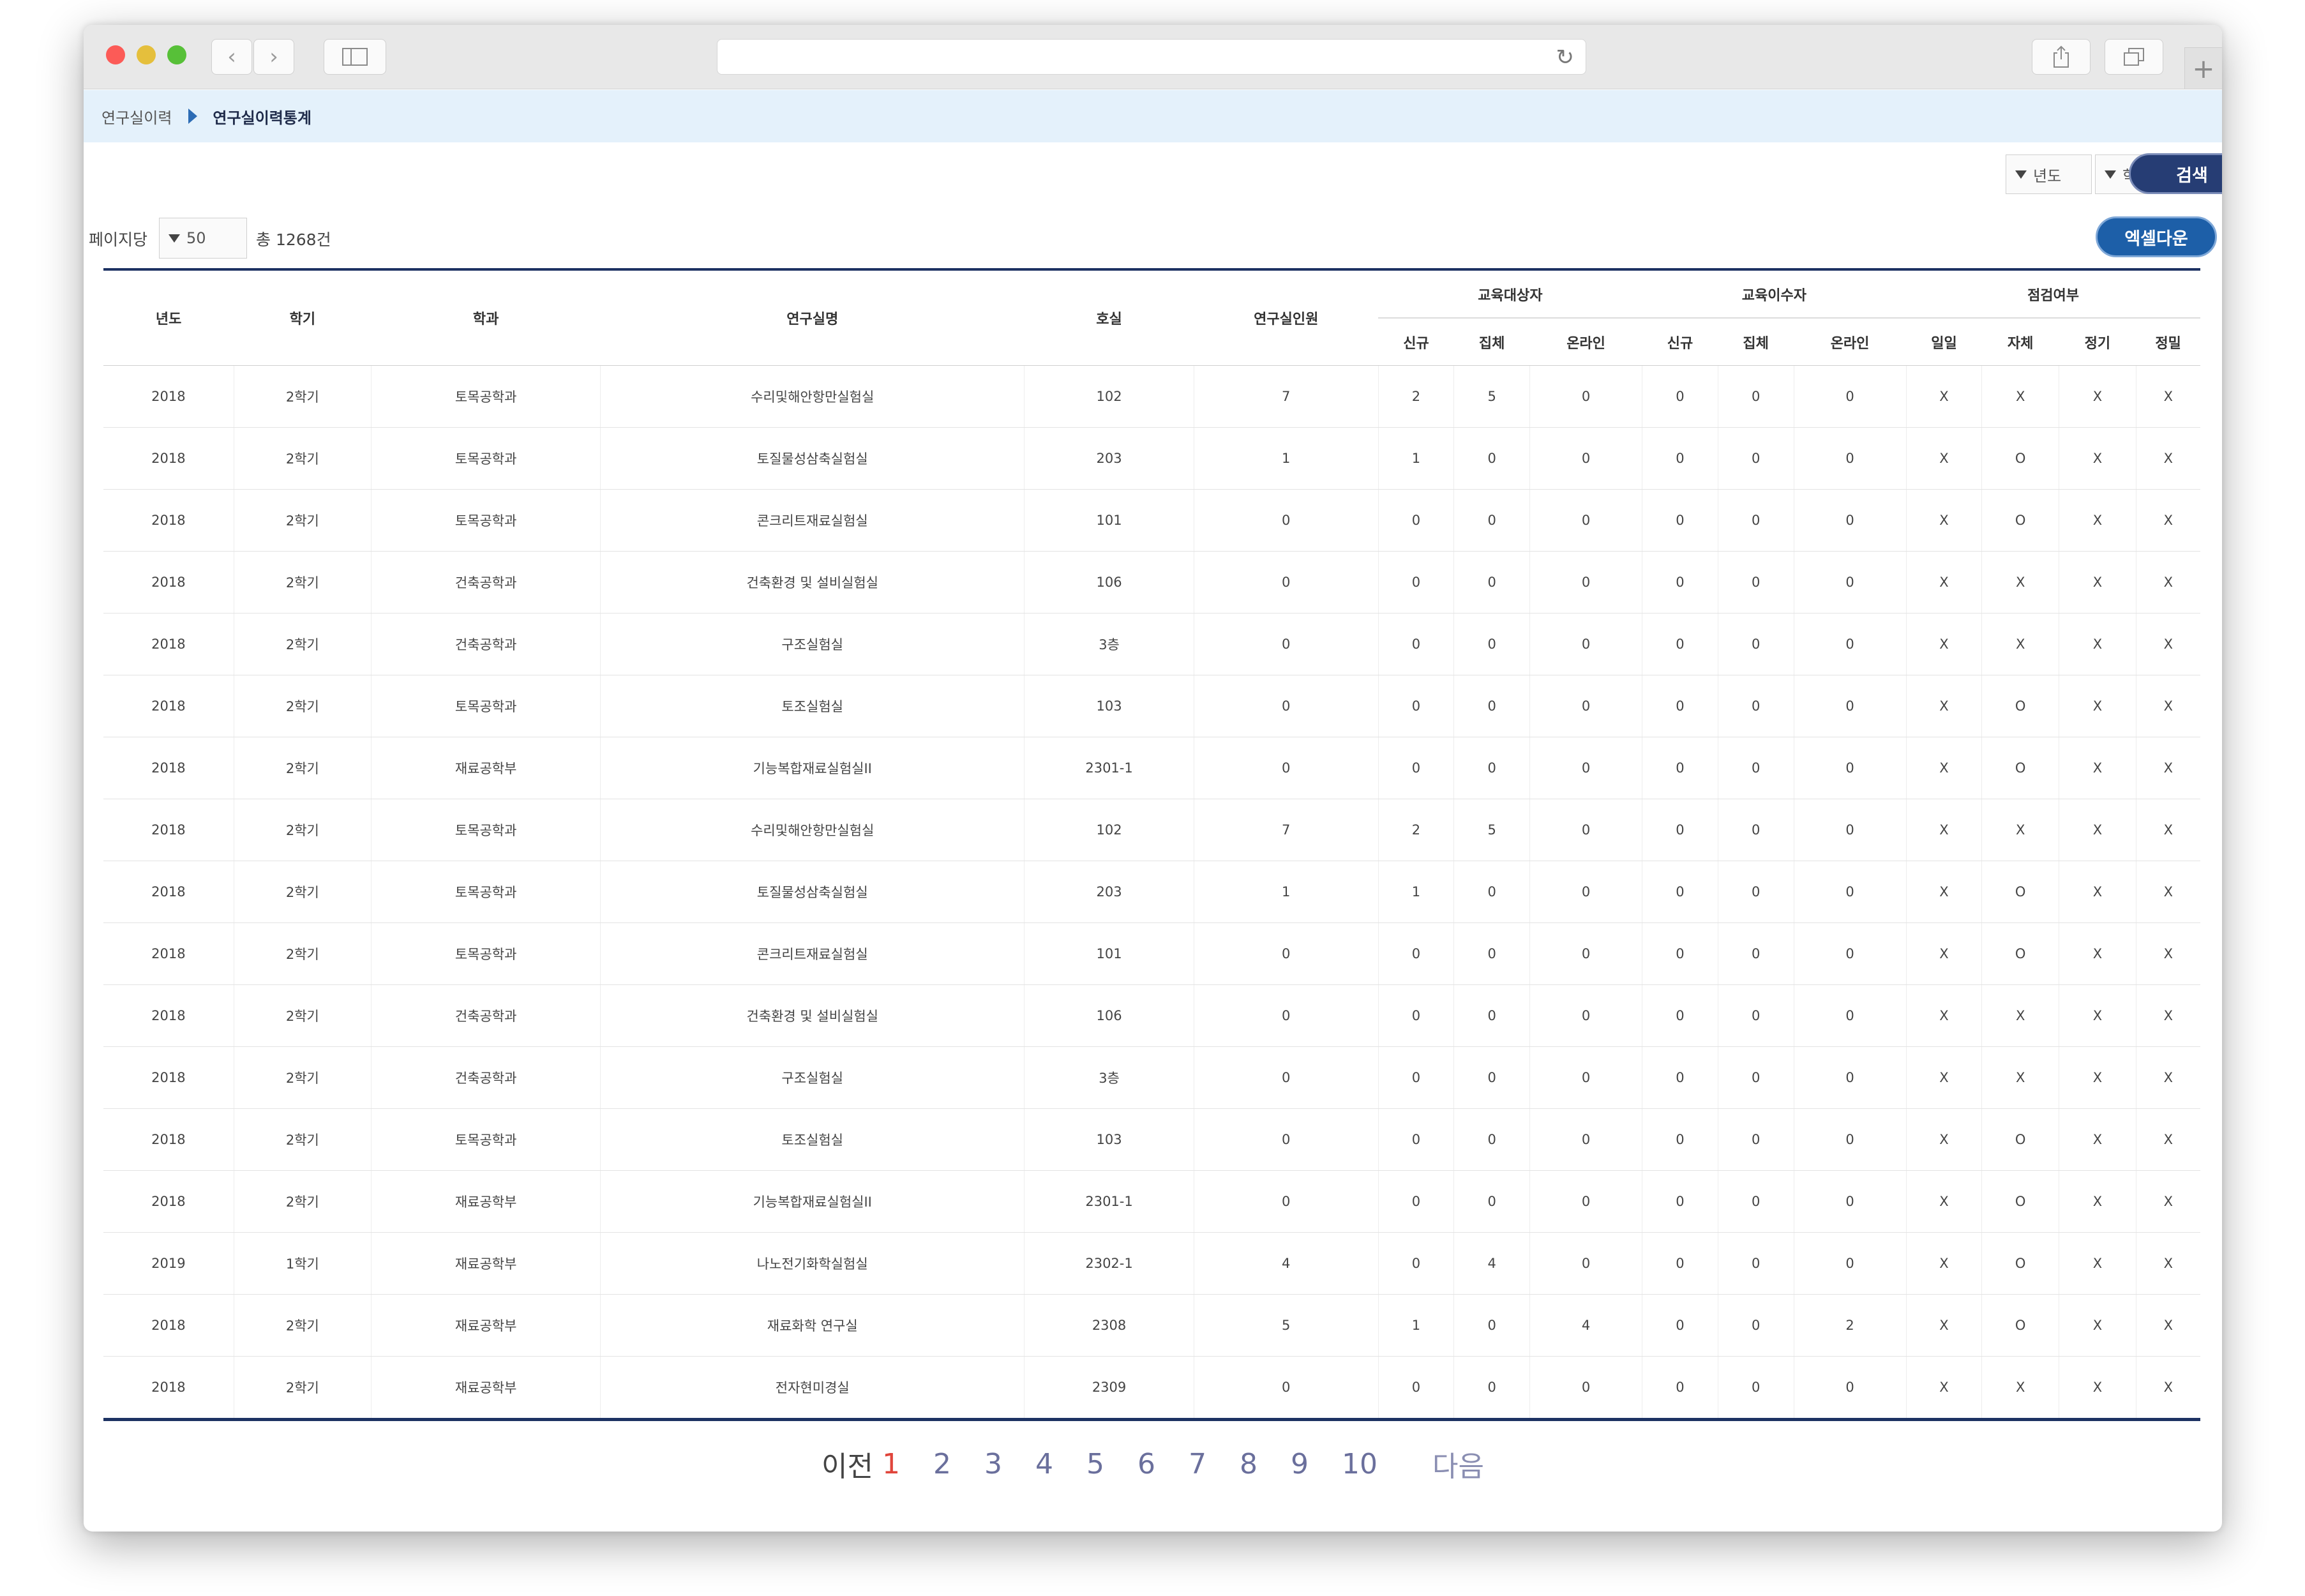  What do you see at coordinates (273, 57) in the screenshot?
I see `forward-button: ›` at bounding box center [273, 57].